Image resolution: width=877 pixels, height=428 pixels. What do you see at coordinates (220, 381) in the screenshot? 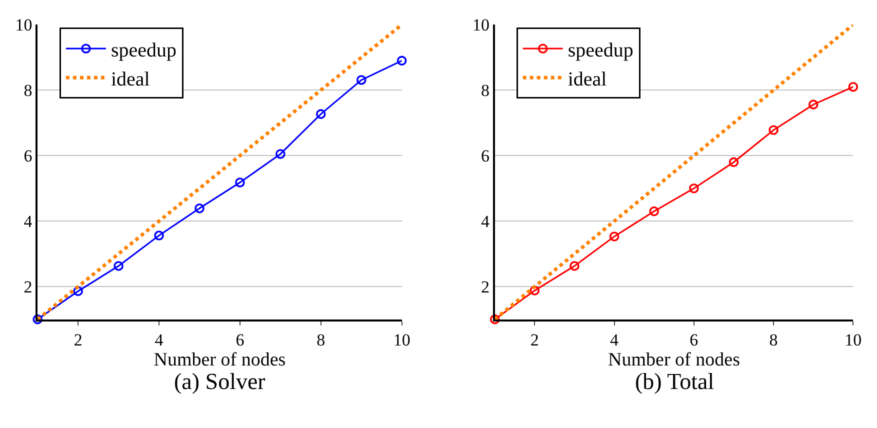
I see `text: (a) Solver` at bounding box center [220, 381].